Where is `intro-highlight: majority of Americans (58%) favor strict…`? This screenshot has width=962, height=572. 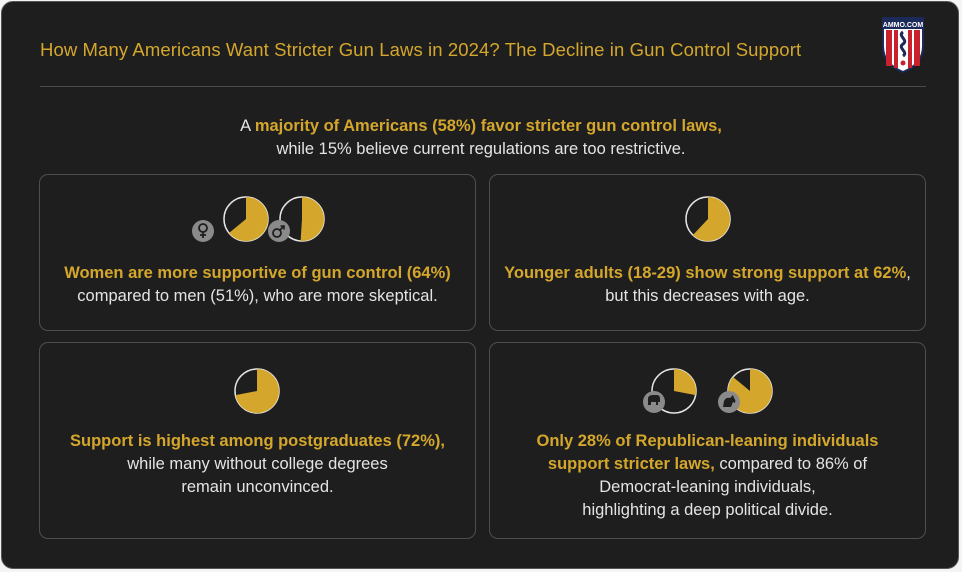 intro-highlight: majority of Americans (58%) favor strict… is located at coordinates (488, 126).